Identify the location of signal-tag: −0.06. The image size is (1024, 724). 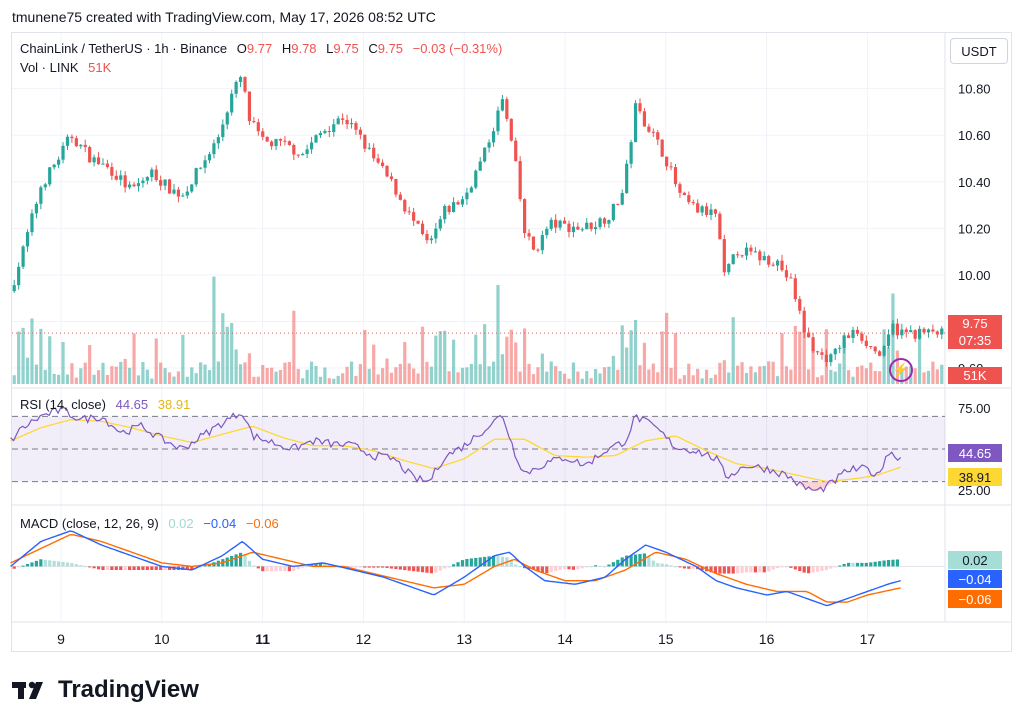
(975, 599).